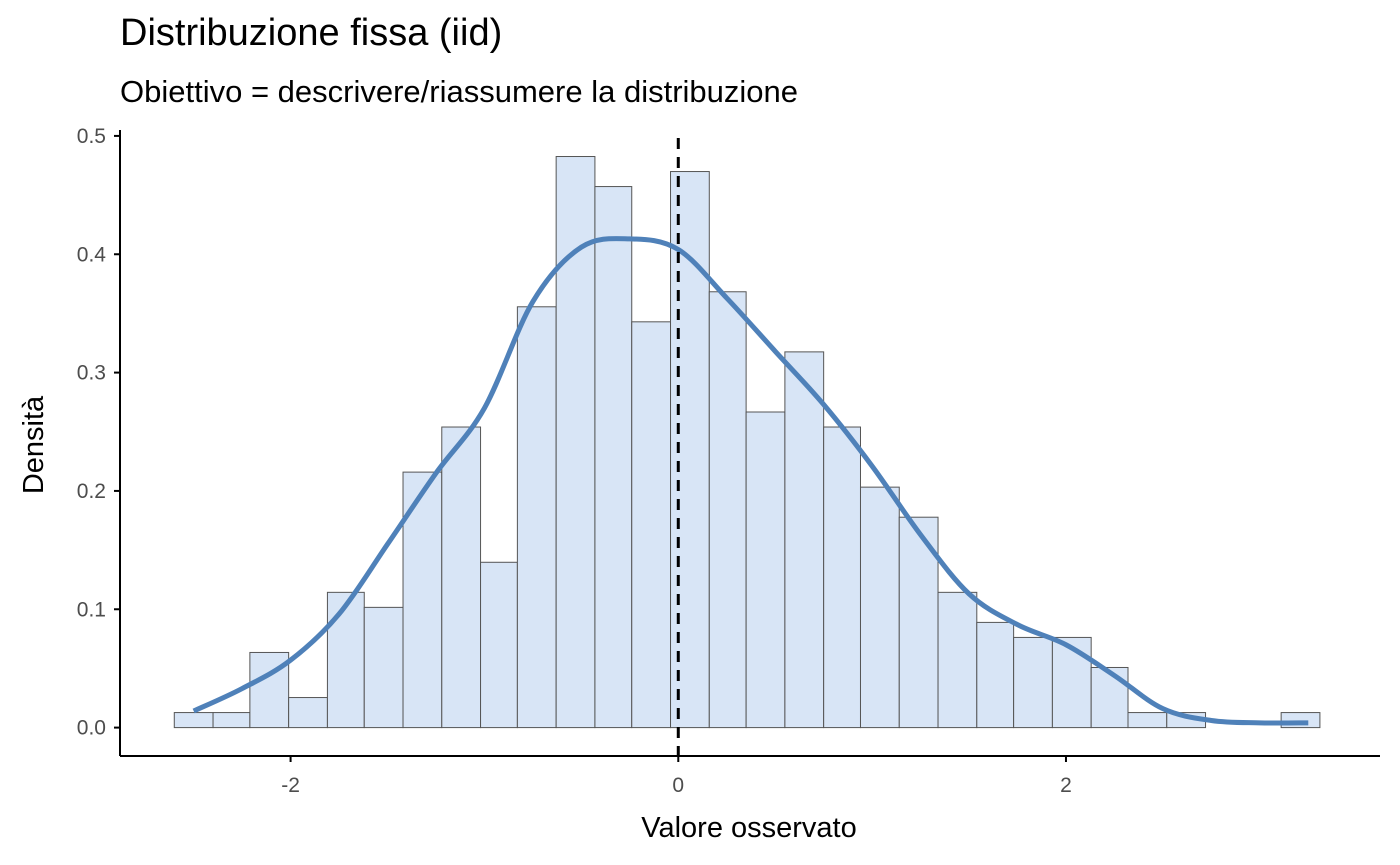 The height and width of the screenshot is (865, 1400). I want to click on y-tick-label: 0.2, so click(91, 491).